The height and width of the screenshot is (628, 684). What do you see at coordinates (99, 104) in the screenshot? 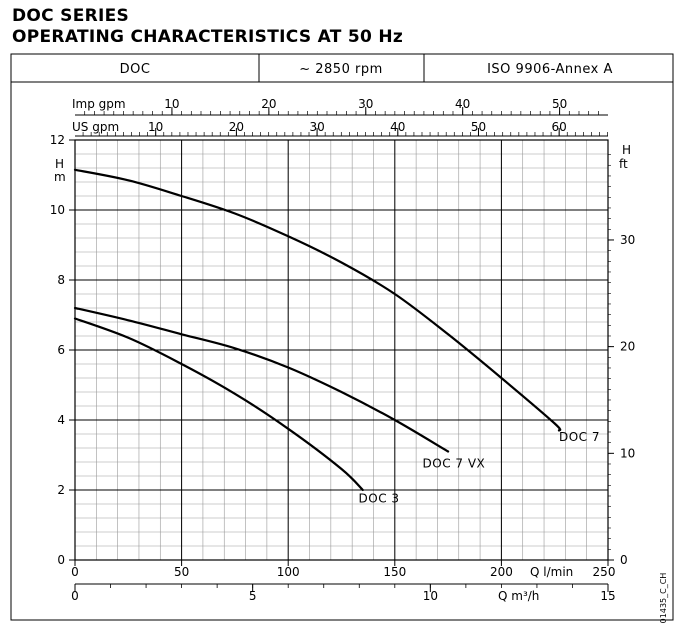
I see `imp-gpm-axis-label: Imp gpm` at bounding box center [99, 104].